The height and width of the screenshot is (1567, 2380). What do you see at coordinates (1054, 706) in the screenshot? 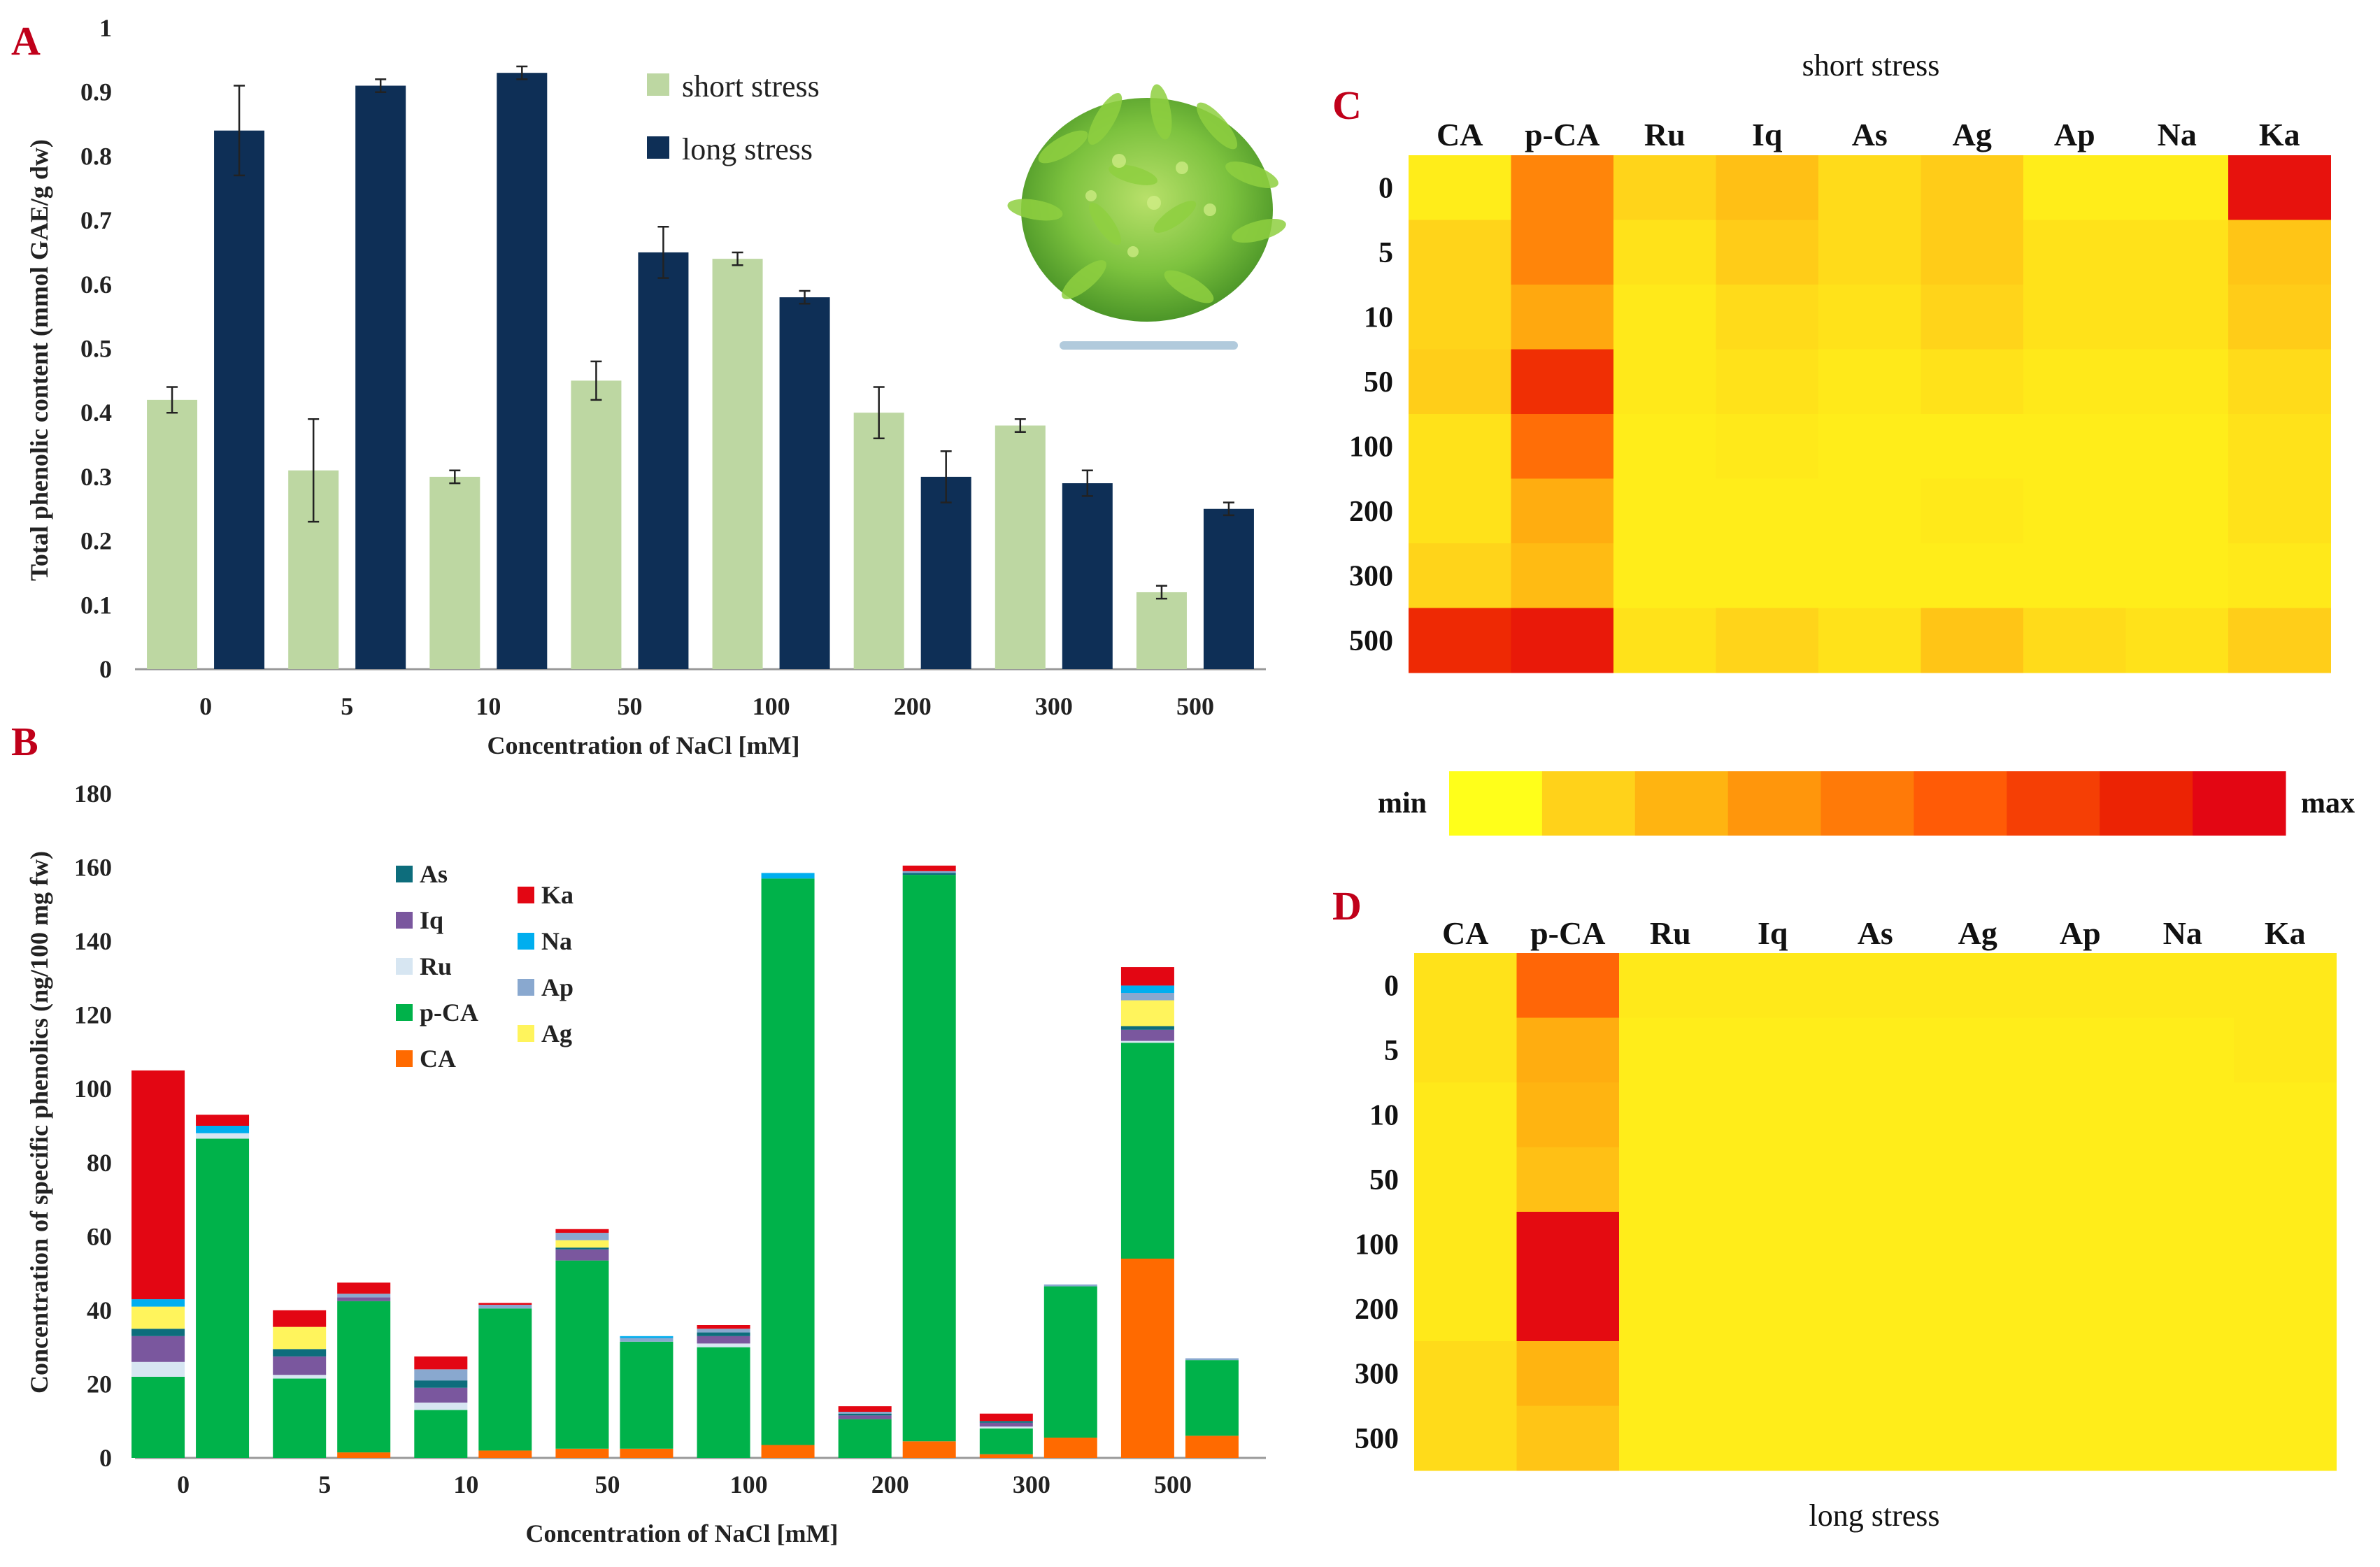
I see `chart-a-xtick-300: 300` at bounding box center [1054, 706].